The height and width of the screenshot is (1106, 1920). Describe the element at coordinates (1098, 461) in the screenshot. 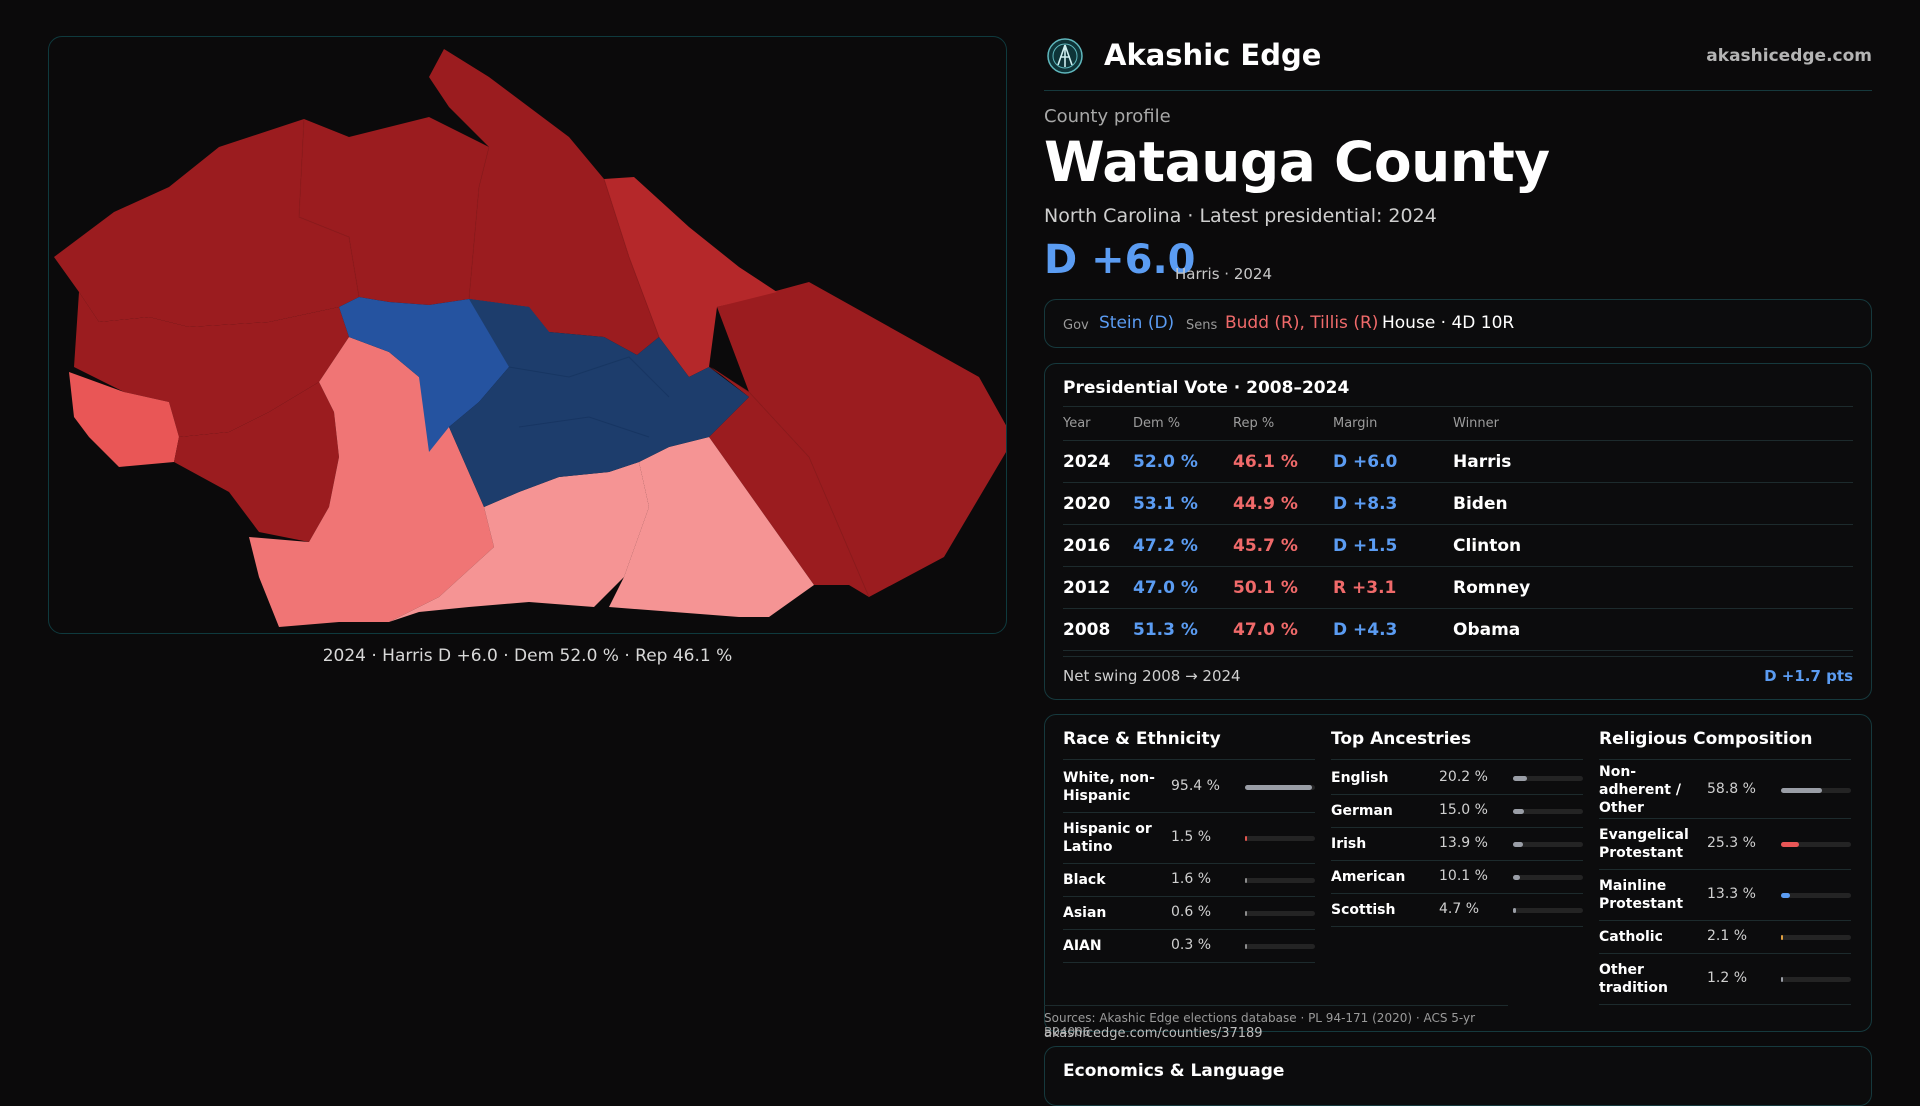

I see `row-year: 2024` at that location.